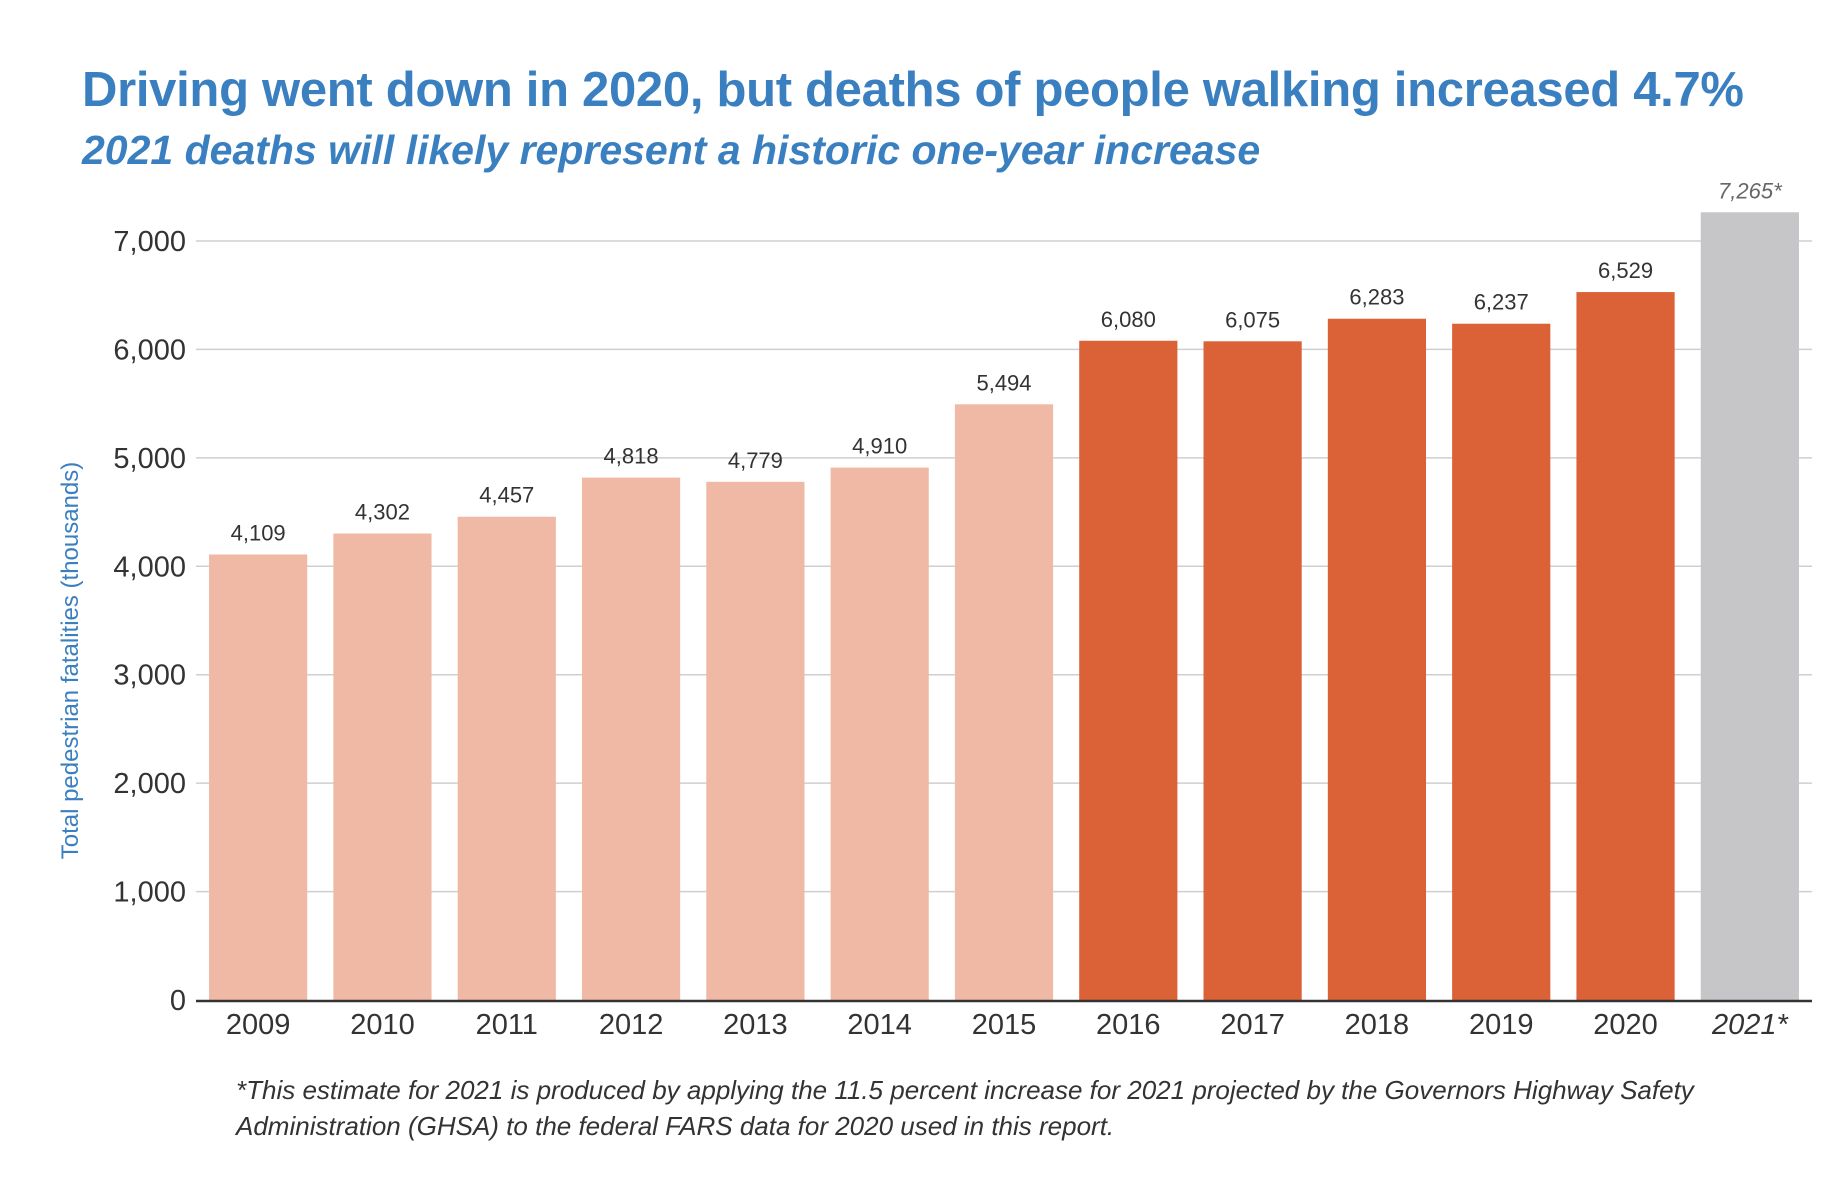  Describe the element at coordinates (149, 567) in the screenshot. I see `y-tick-label: 4,000` at that location.